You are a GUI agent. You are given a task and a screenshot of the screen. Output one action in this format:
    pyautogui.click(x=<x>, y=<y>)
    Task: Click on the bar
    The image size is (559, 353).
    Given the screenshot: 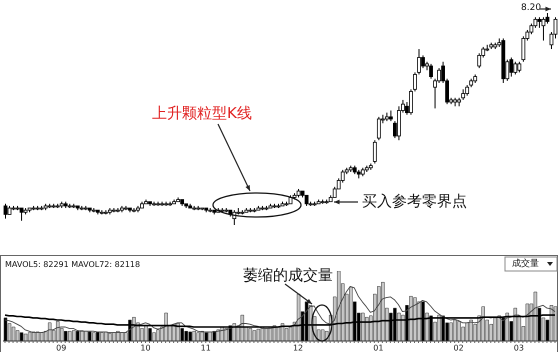 What is the action you would take?
    pyautogui.click(x=322, y=335)
    